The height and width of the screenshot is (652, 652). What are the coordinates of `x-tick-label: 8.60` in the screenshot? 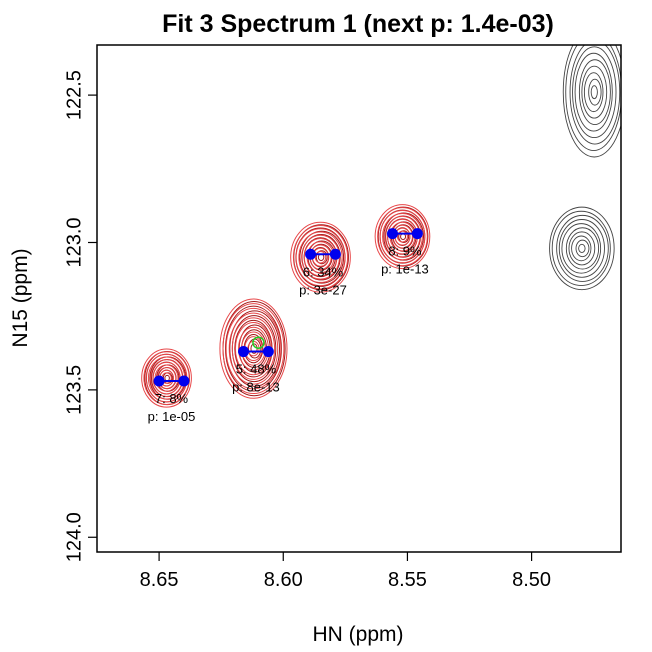 It's located at (283, 580).